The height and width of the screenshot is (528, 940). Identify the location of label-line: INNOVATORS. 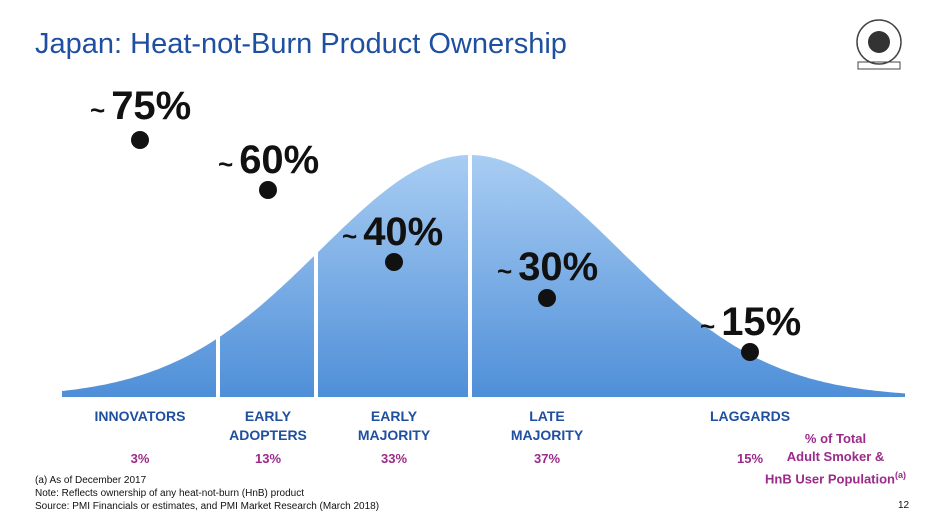
(140, 416).